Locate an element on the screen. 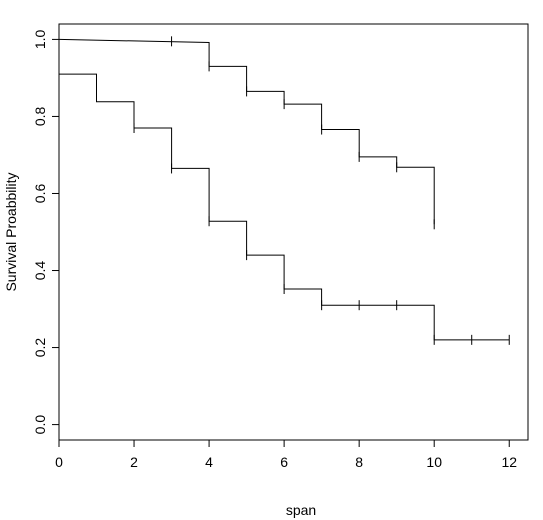 Image resolution: width=543 pixels, height=520 pixels. x-tick-label: 10 is located at coordinates (434, 462).